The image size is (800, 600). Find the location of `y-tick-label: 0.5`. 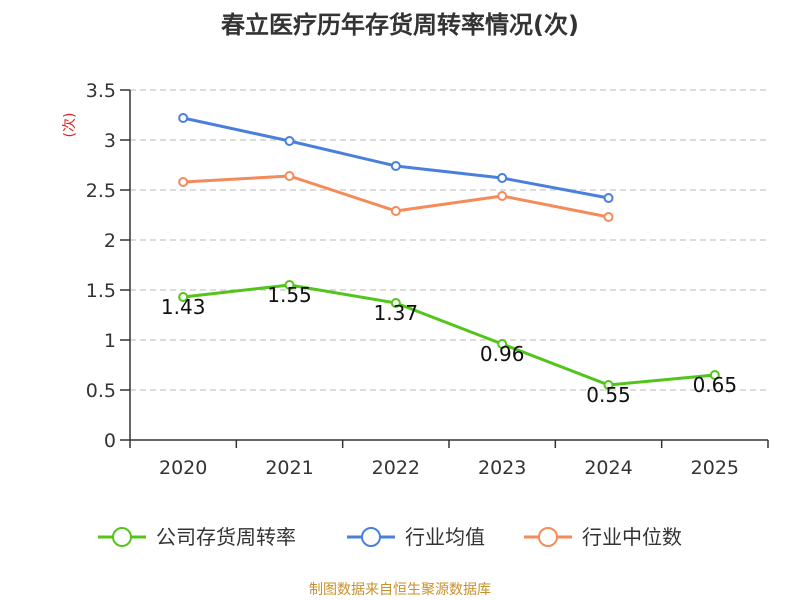

y-tick-label: 0.5 is located at coordinates (101, 391).